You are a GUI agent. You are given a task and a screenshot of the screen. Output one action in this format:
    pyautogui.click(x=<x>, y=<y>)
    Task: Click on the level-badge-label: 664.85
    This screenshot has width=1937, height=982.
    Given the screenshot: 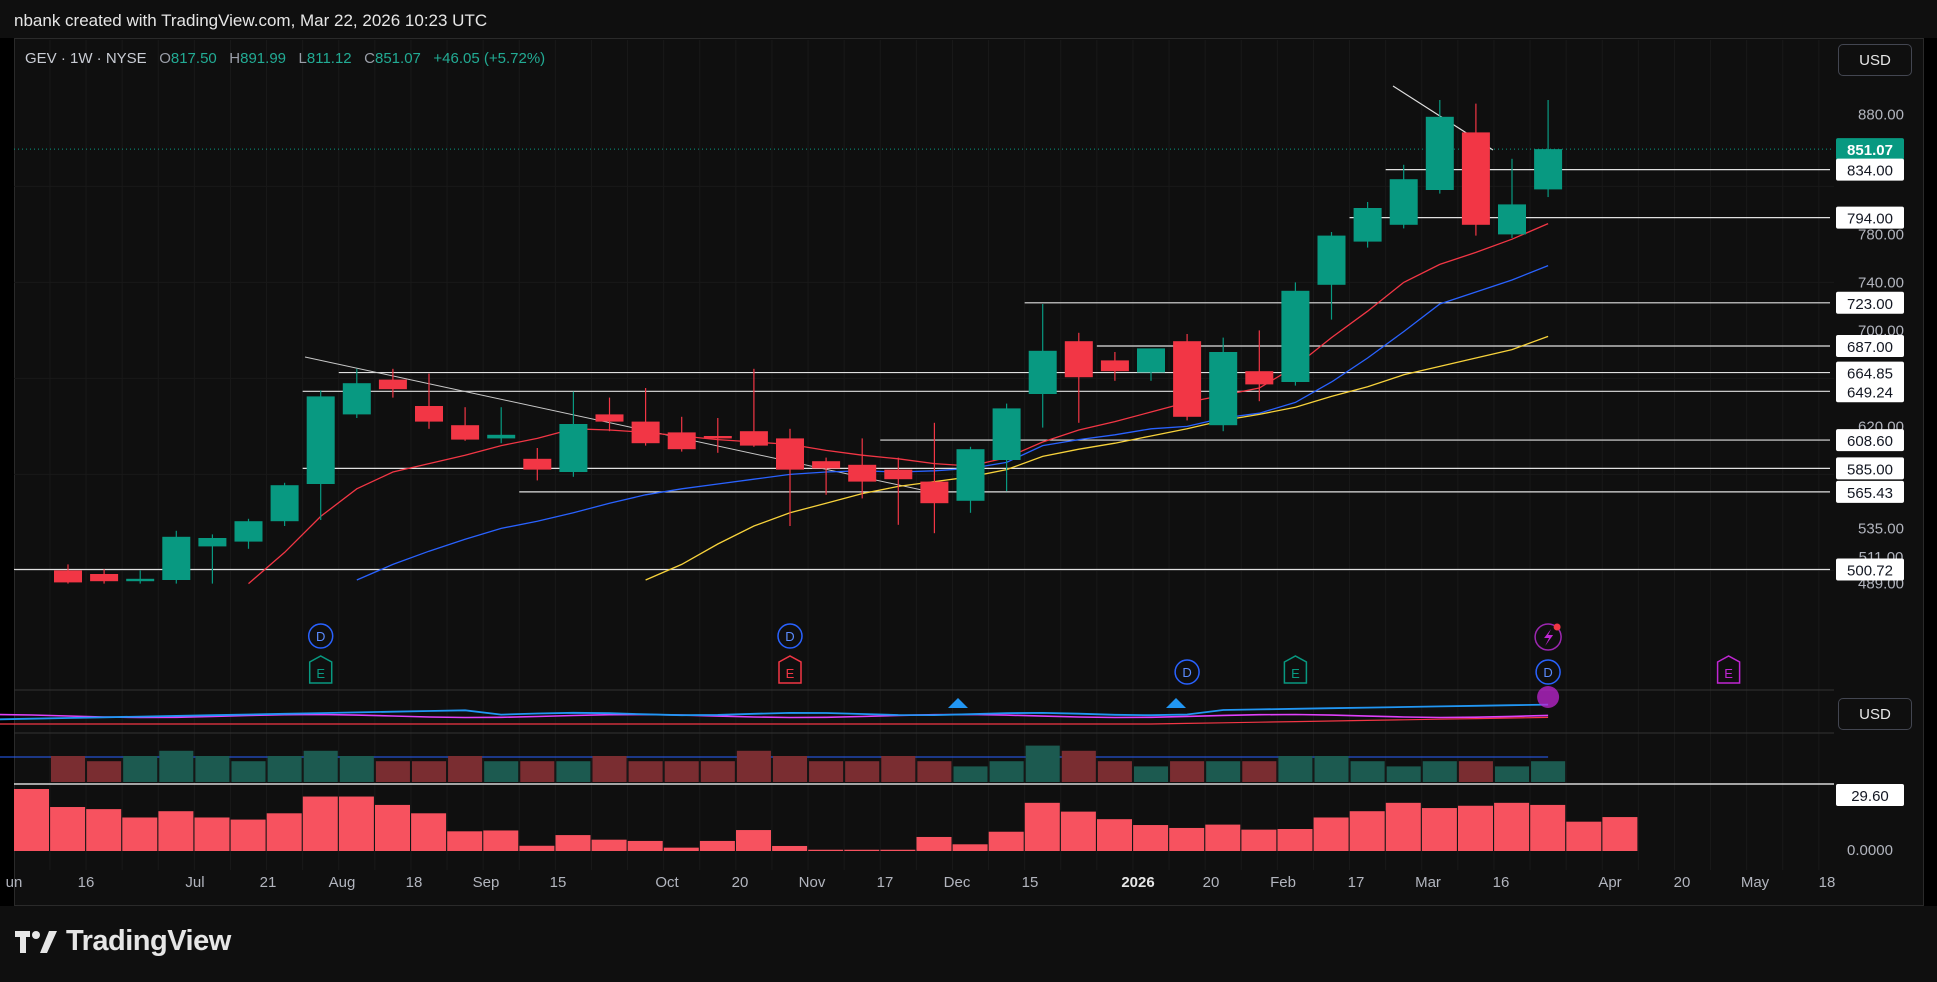 What is the action you would take?
    pyautogui.click(x=1870, y=374)
    